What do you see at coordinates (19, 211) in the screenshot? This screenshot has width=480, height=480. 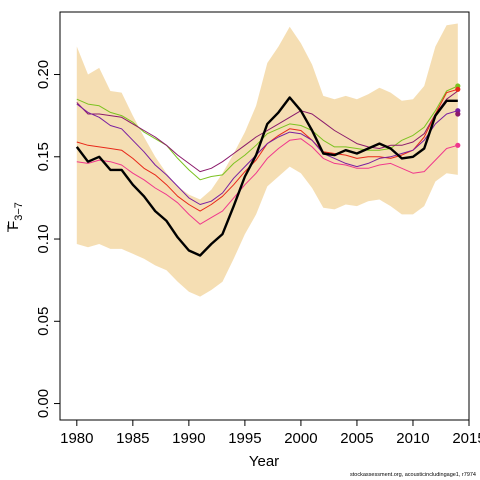 I see `y-axis-title-sub: 3−7` at bounding box center [19, 211].